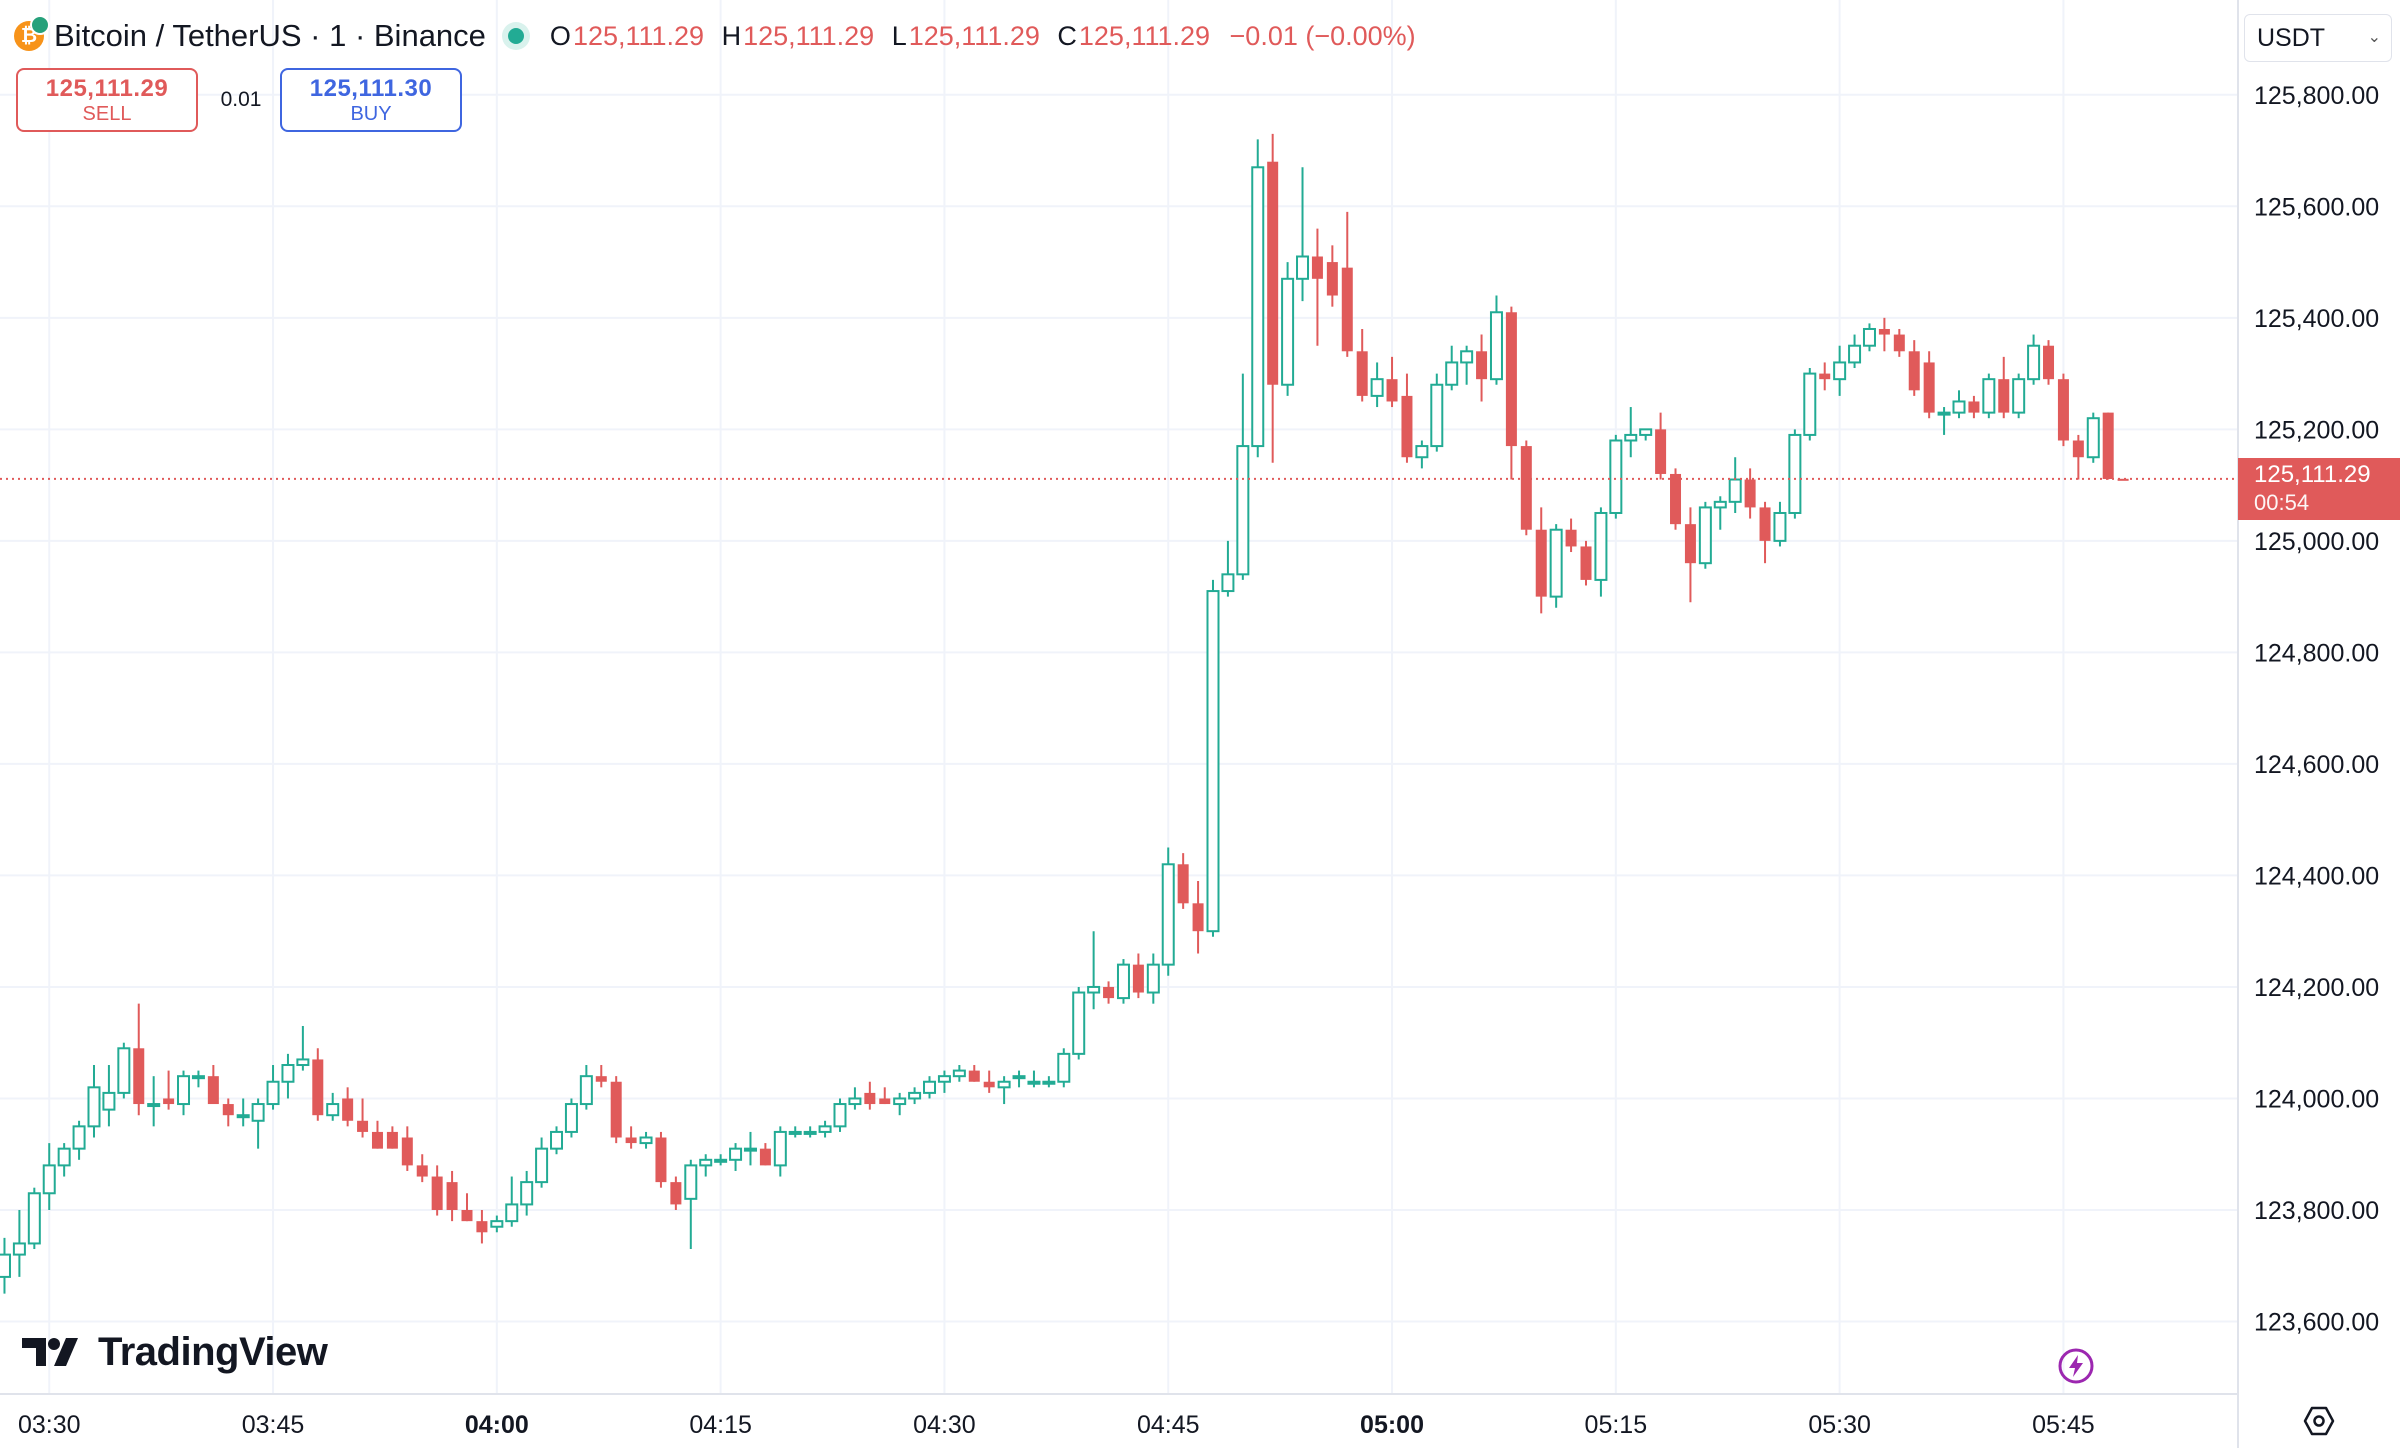  What do you see at coordinates (2319, 489) in the screenshot?
I see `last-price-tag: 125,111.29 00:54` at bounding box center [2319, 489].